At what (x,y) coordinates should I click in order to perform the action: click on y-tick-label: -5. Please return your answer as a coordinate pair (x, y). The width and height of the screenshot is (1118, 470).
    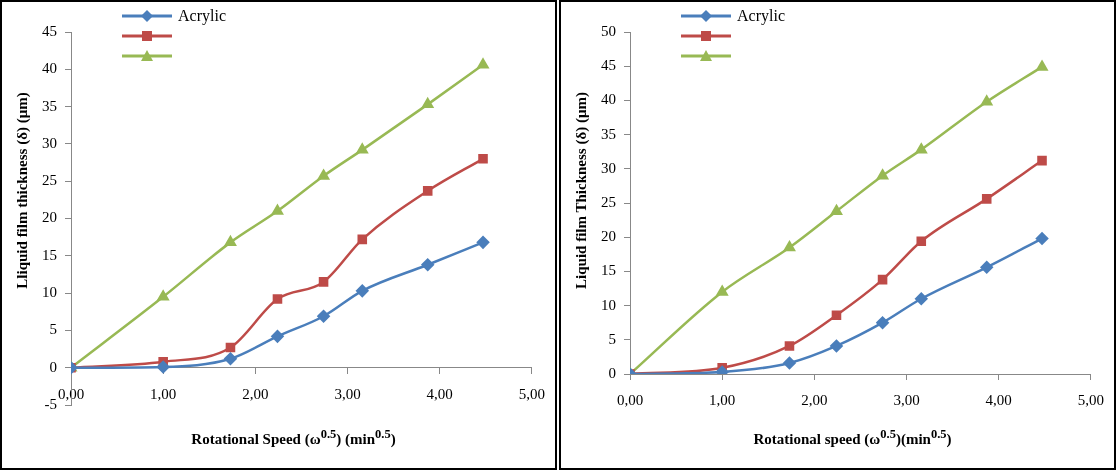
    Looking at the image, I should click on (50, 403).